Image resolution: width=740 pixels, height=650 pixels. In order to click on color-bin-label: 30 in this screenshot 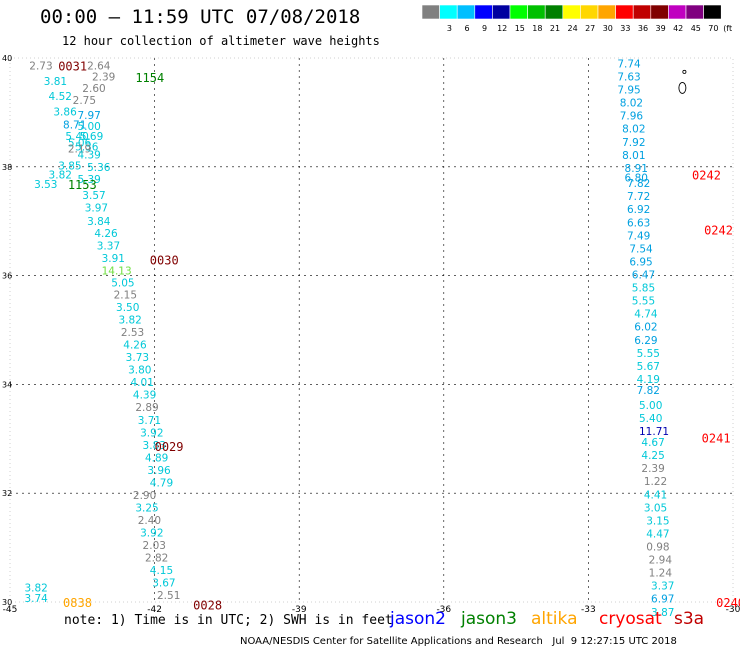, I will do `click(608, 28)`.